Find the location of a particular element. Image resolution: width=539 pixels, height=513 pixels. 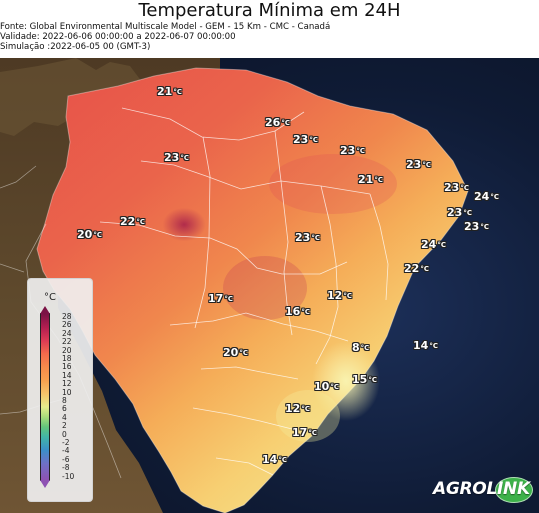

hot-zone-center is located at coordinates (265, 288).